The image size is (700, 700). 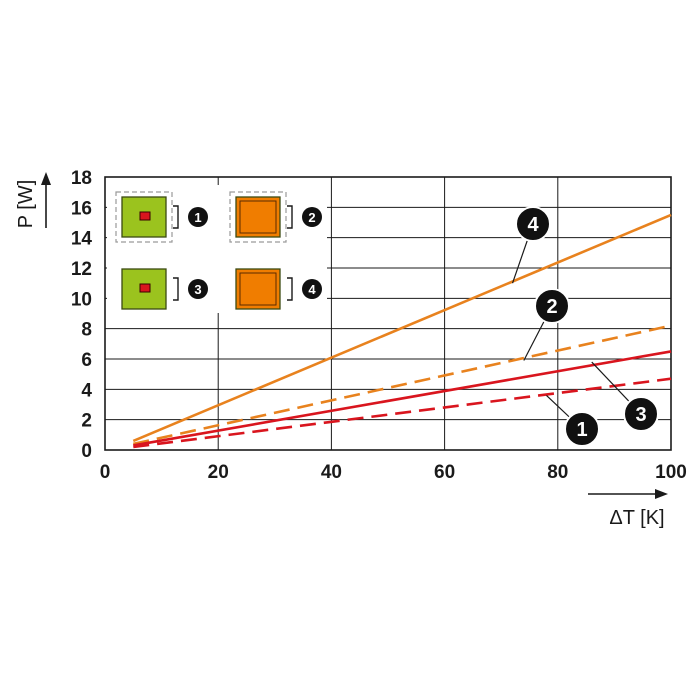 What do you see at coordinates (671, 472) in the screenshot?
I see `x-tick-label: 100` at bounding box center [671, 472].